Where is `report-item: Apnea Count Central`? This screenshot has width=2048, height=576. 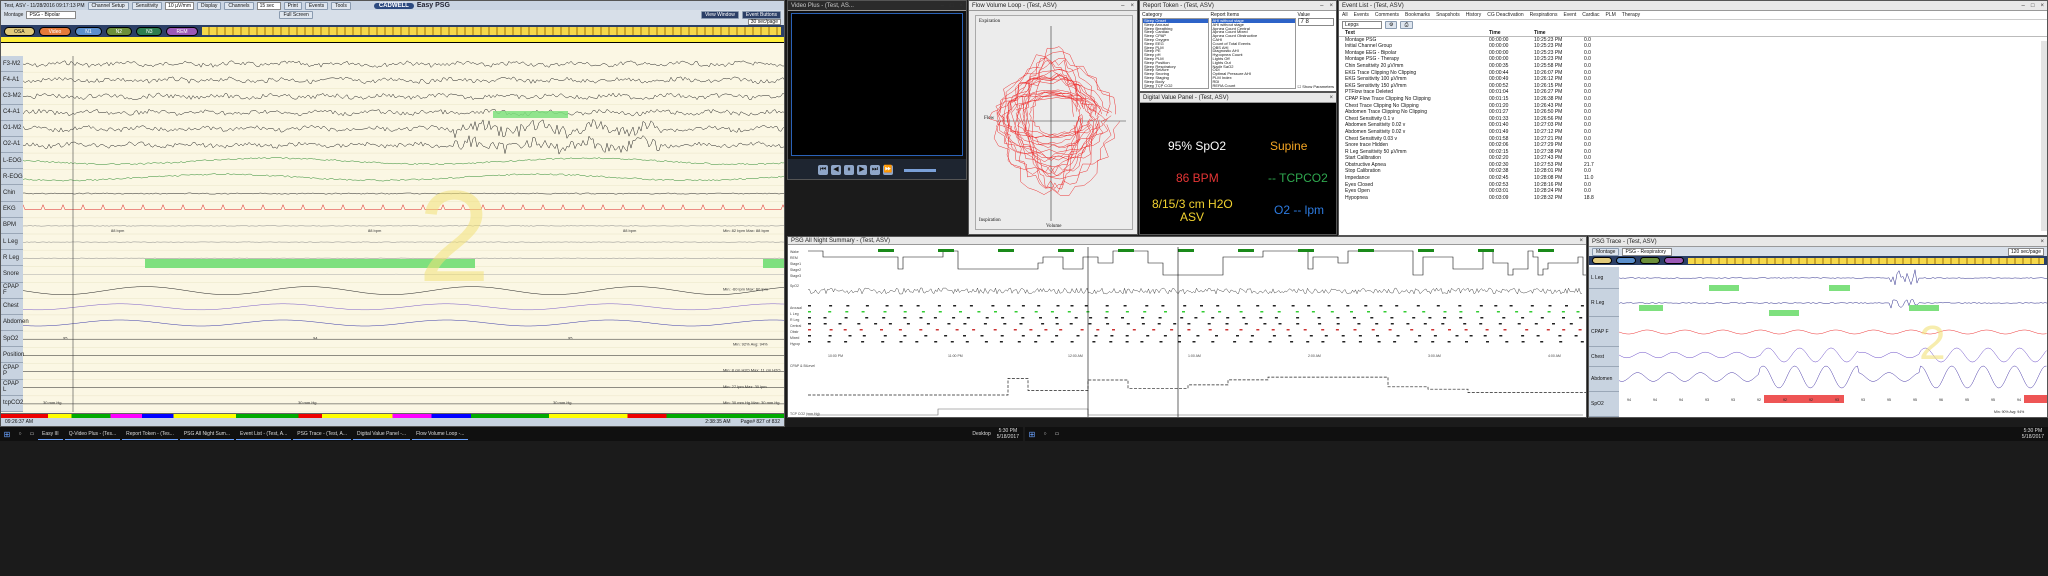
report-item: Apnea Count Central is located at coordinates (1231, 28).